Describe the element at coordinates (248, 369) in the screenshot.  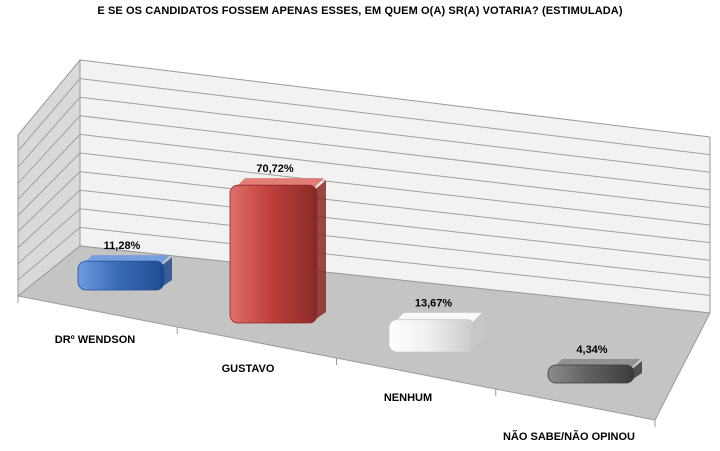
I see `category-label-2: GUSTAVO` at that location.